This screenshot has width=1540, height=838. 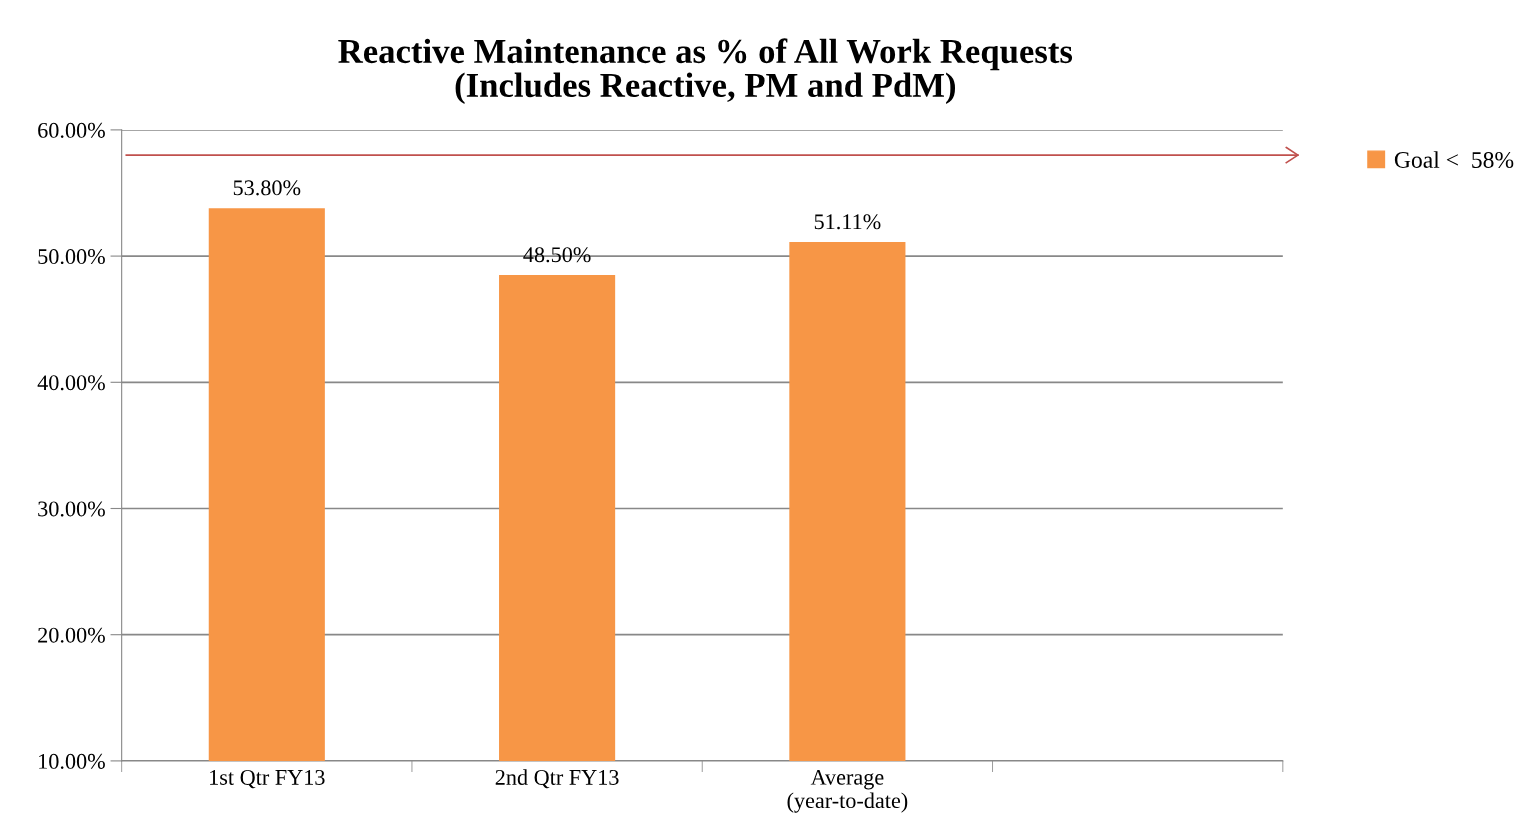 What do you see at coordinates (847, 222) in the screenshot?
I see `data-label: 51.11%` at bounding box center [847, 222].